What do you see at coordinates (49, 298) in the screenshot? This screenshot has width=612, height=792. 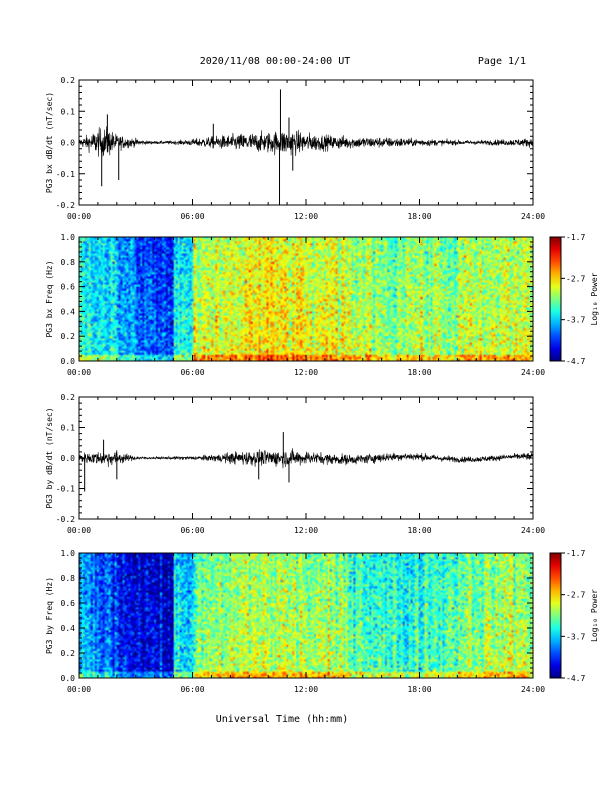 I see `y-axis-label: PG3 bx Freq (Hz)` at bounding box center [49, 298].